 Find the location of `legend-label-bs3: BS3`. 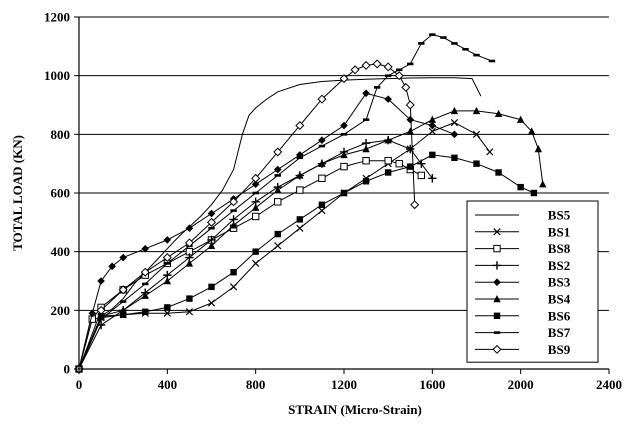

legend-label-bs3: BS3 is located at coordinates (559, 282).